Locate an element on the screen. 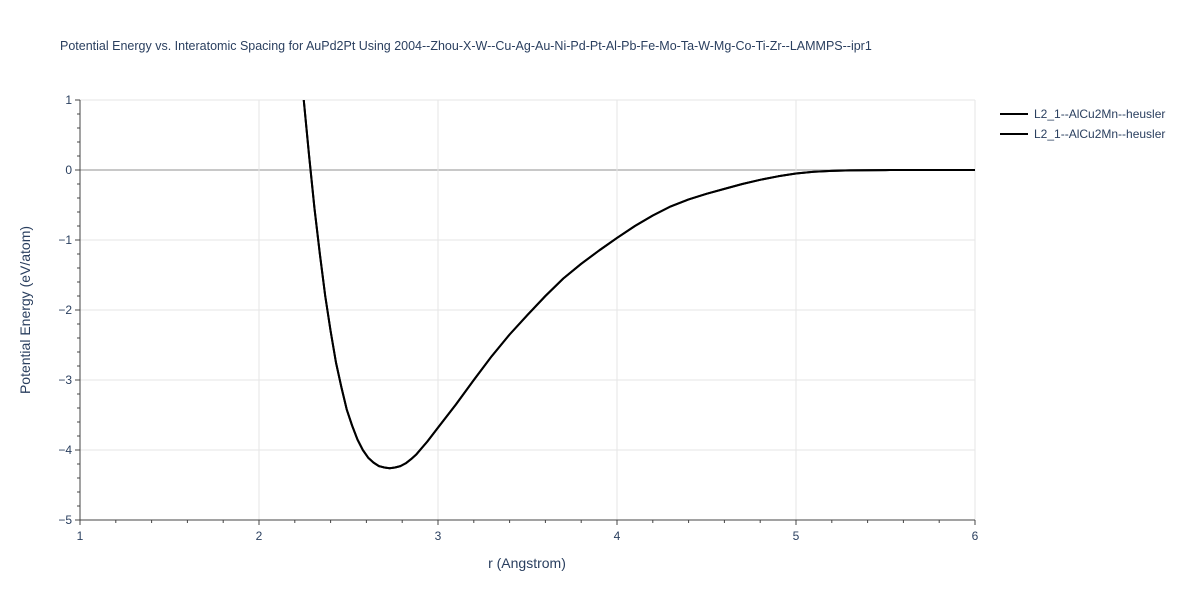  y-tick-label: 0 is located at coordinates (68, 170).